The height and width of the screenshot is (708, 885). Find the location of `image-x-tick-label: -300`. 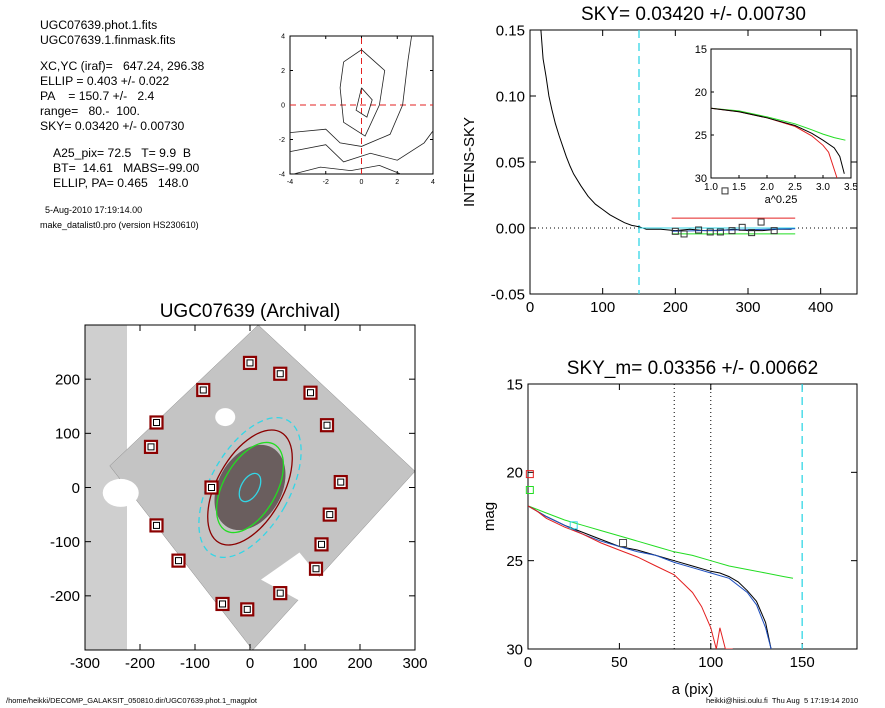

image-x-tick-label: -300 is located at coordinates (85, 663).